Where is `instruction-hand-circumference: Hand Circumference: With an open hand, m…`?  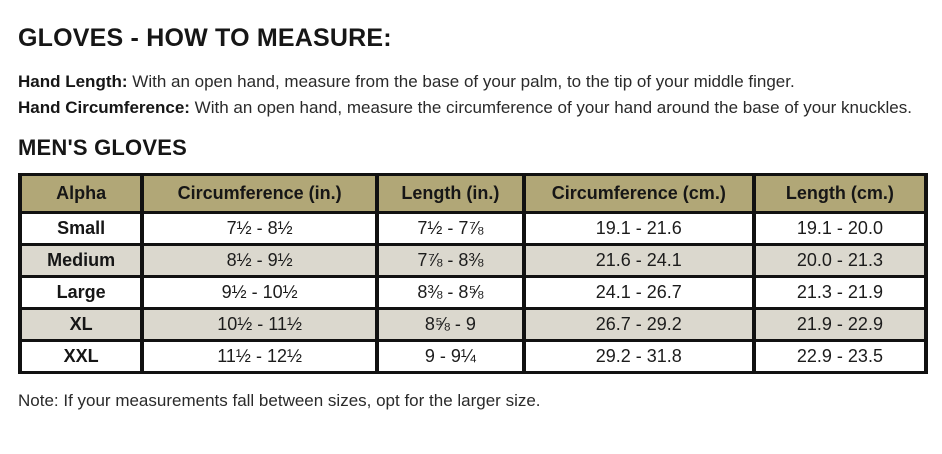
instruction-hand-circumference: Hand Circumference: With an open hand, m… is located at coordinates (472, 108).